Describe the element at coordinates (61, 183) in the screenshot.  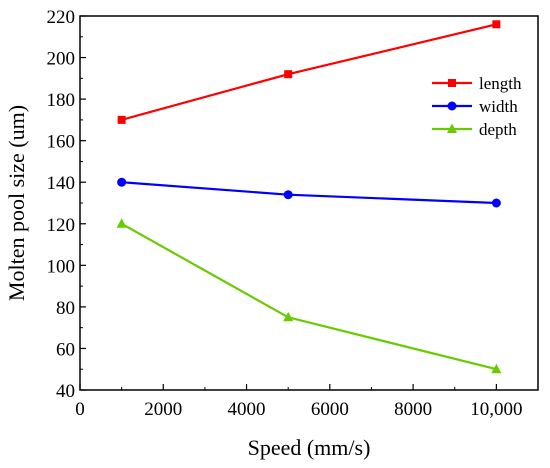
I see `y-tick-label: 140` at that location.